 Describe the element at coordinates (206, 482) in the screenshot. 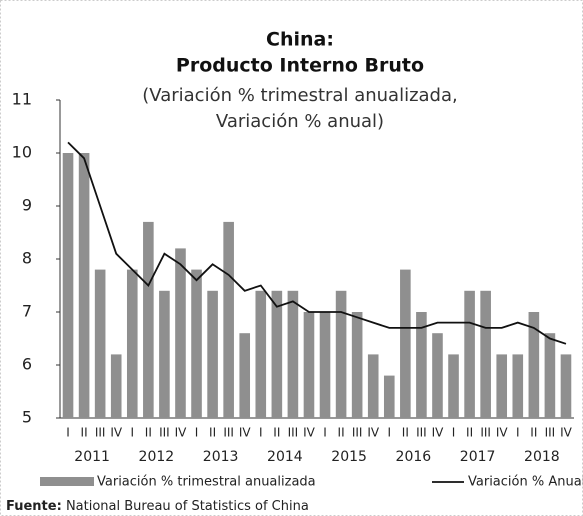

I see `legend-label: Variación % trimestral anualizada` at that location.